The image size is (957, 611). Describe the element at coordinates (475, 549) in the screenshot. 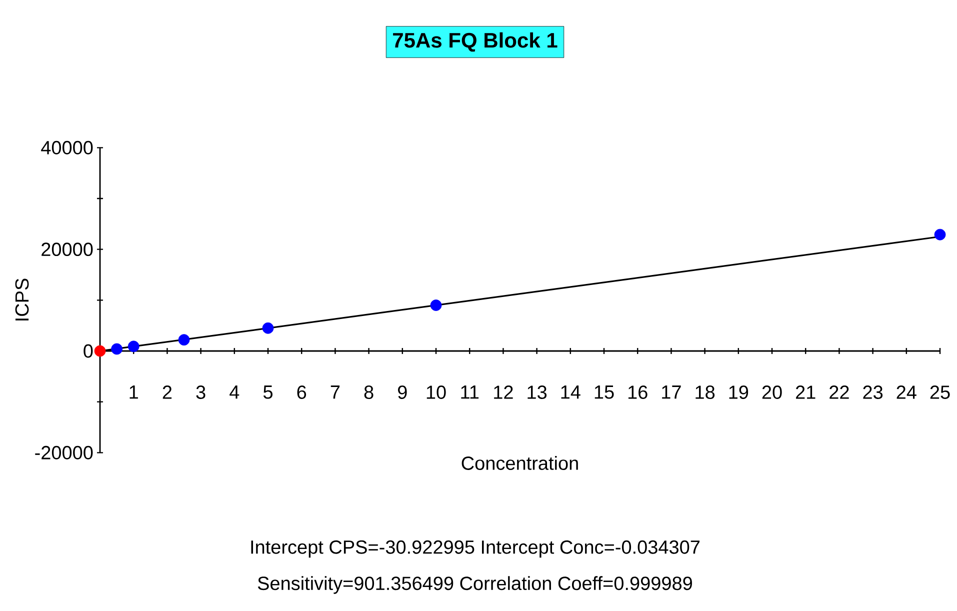

I see `text: Intercept CPS=-30.922995 Intercept Conc=-0.034307` at that location.